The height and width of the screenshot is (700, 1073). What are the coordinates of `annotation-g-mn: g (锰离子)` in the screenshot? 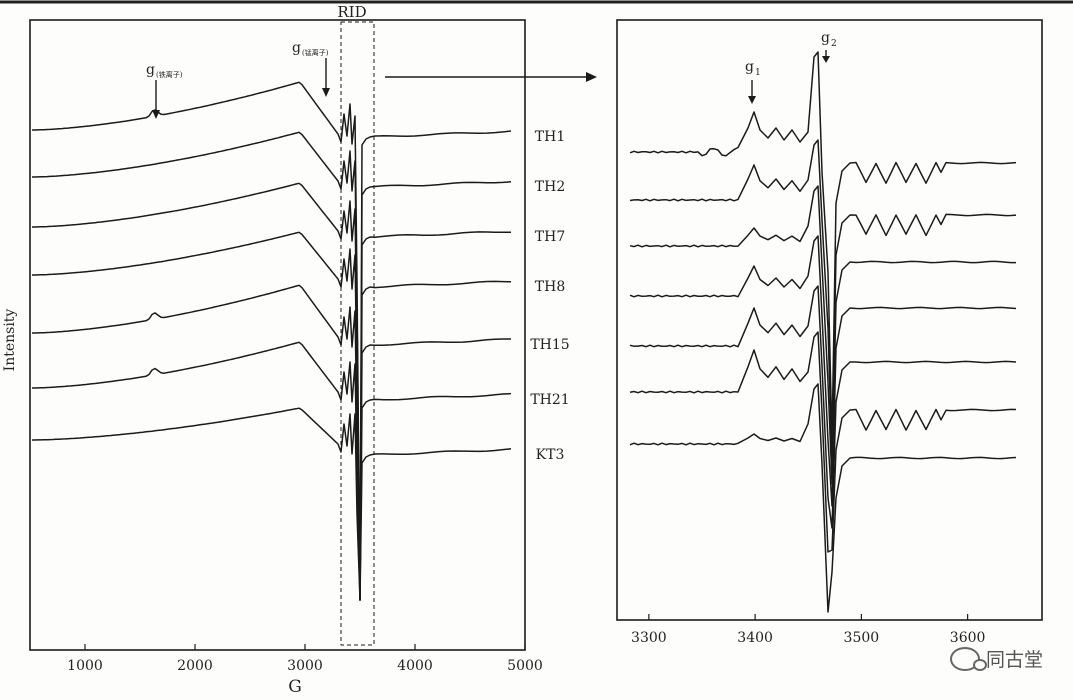 It's located at (311, 68).